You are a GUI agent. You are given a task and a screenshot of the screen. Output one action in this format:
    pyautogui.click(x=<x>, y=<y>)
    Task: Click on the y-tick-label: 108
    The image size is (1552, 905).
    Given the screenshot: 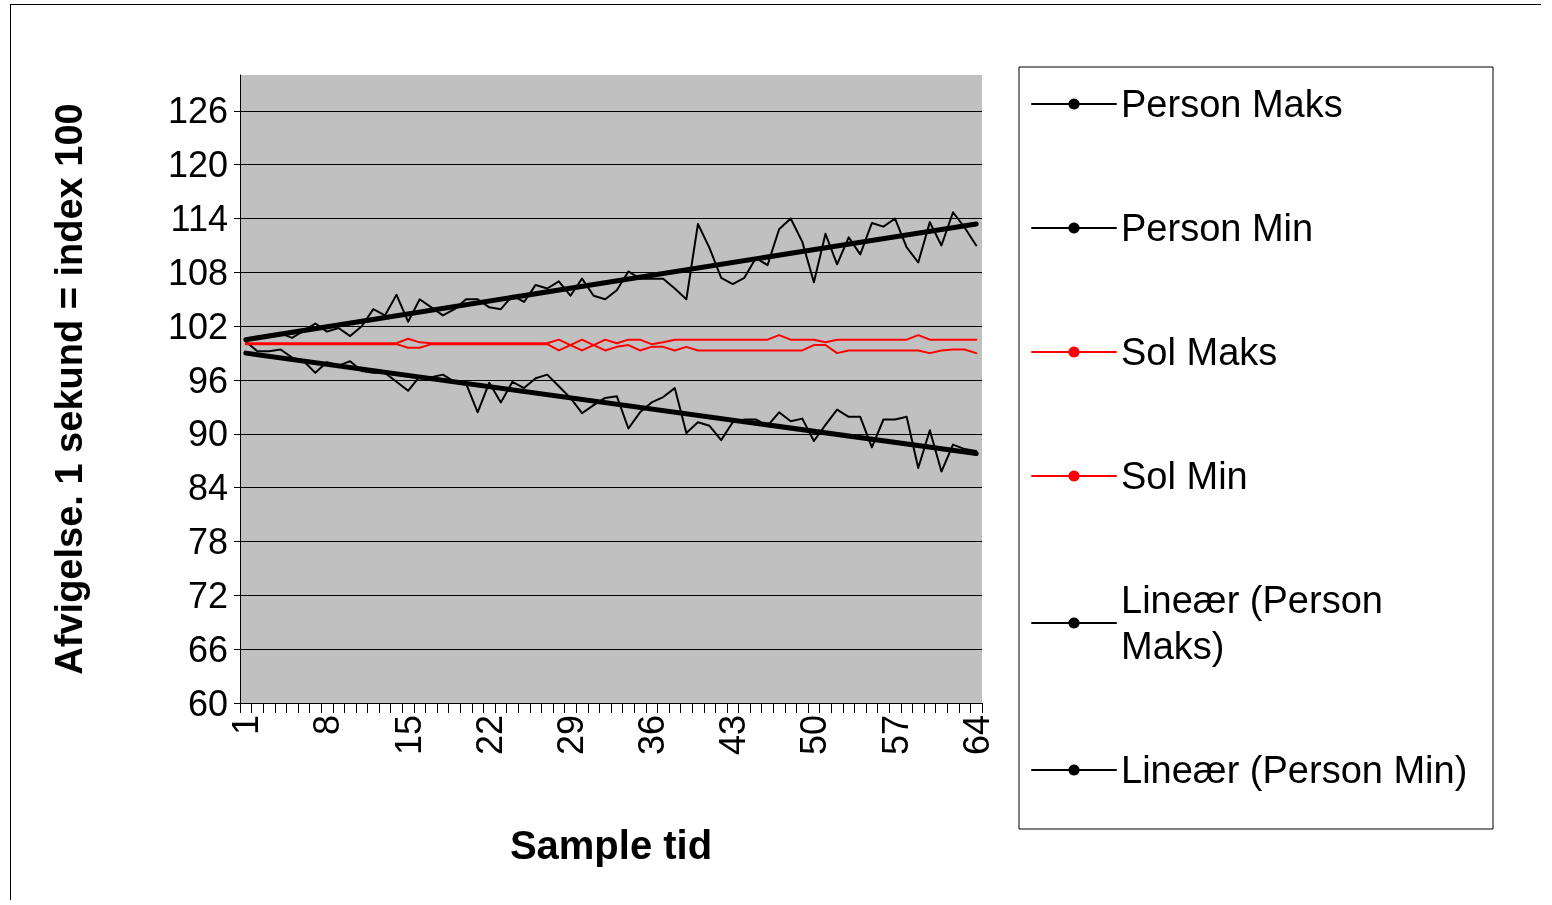 What is the action you would take?
    pyautogui.click(x=197, y=272)
    